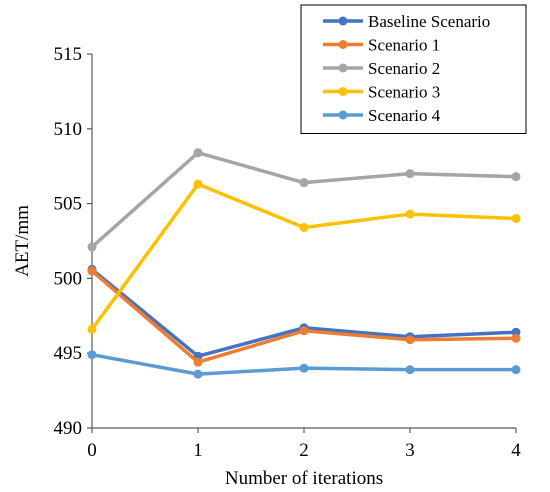 The width and height of the screenshot is (550, 492). What do you see at coordinates (68, 353) in the screenshot?
I see `y-tick-label: 495` at bounding box center [68, 353].